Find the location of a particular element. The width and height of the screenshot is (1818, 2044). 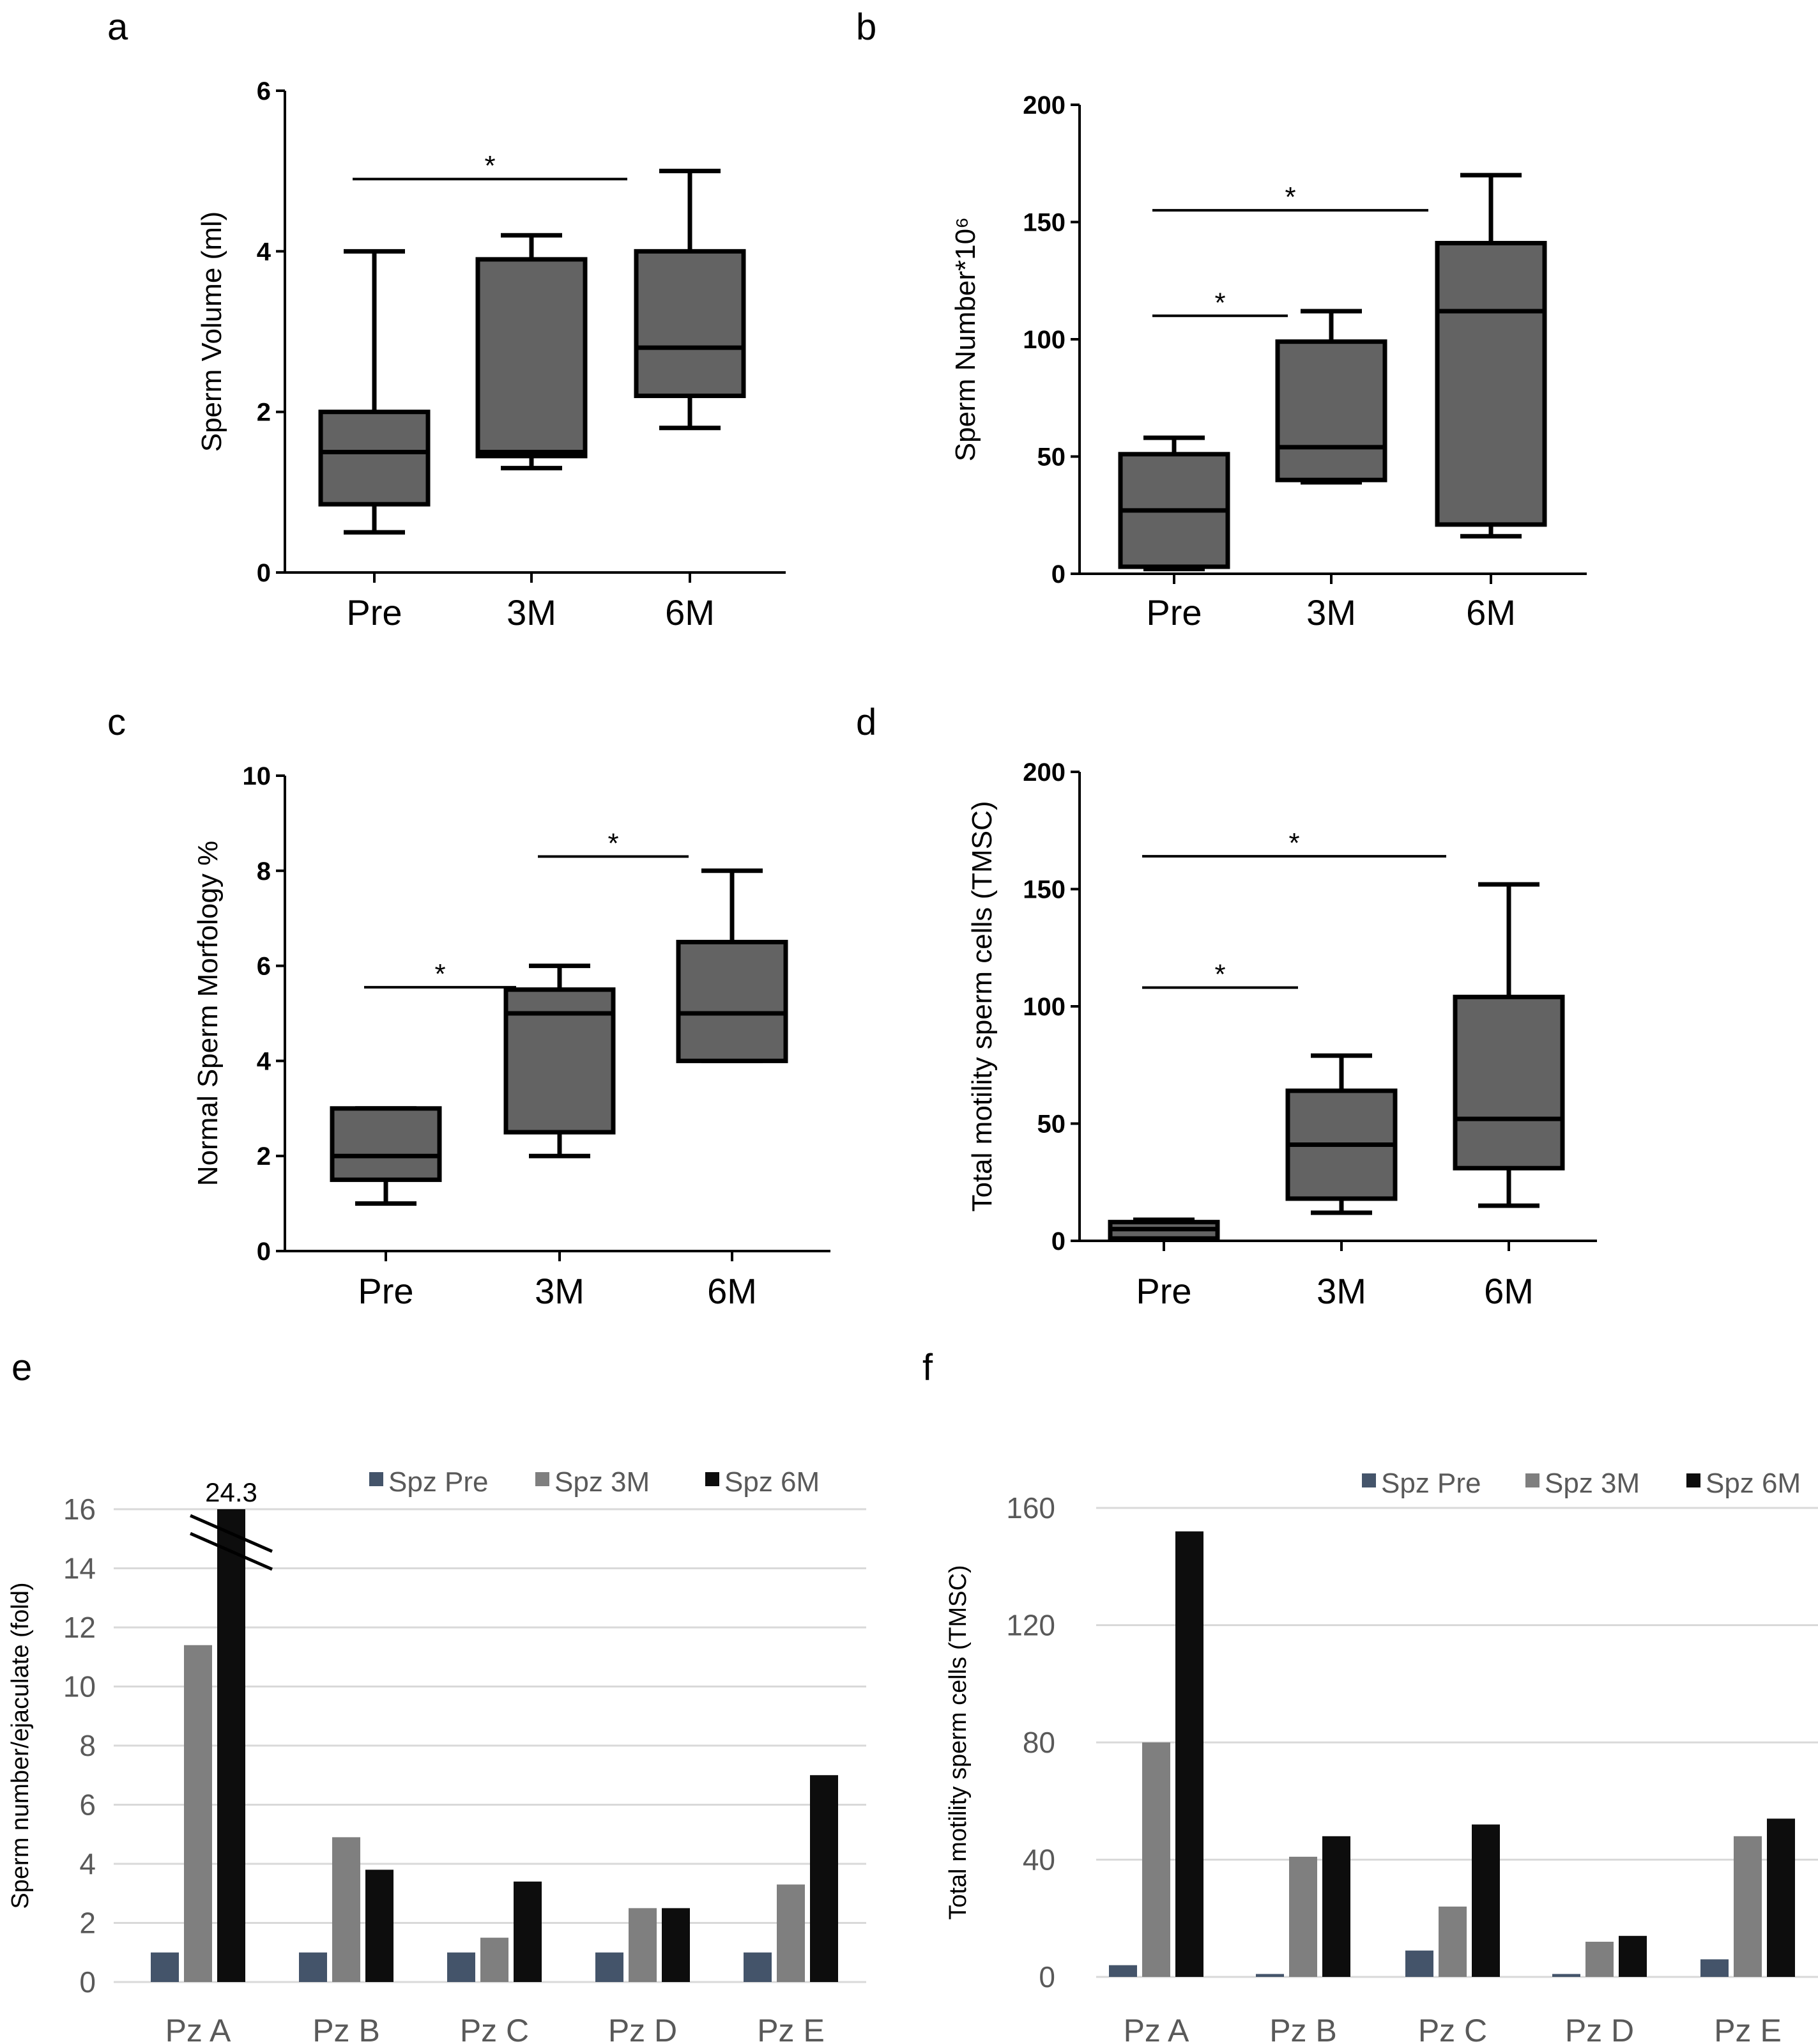

y-tick-label: 120 is located at coordinates (1030, 1625).